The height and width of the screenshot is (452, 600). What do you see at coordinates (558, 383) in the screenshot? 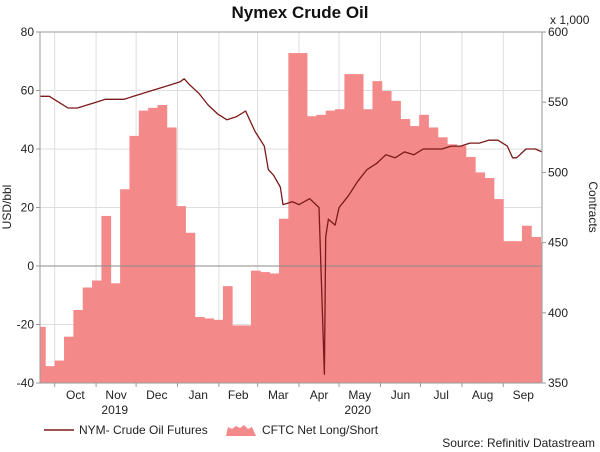
I see `right-tick-label: 350` at bounding box center [558, 383].